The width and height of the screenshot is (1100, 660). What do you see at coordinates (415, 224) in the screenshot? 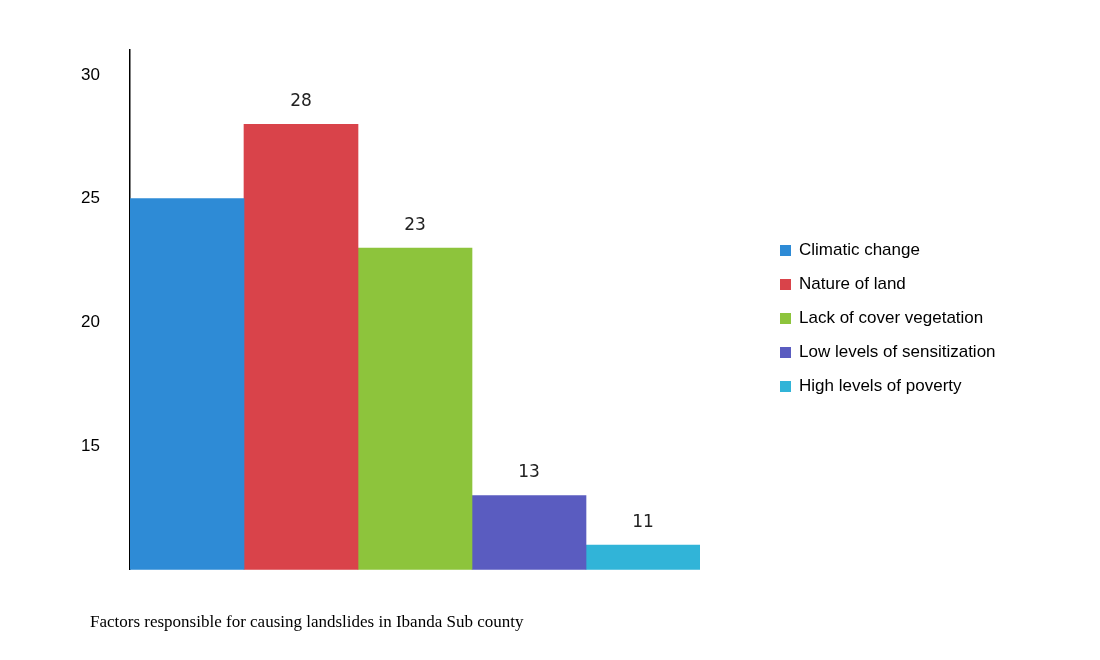
I see `data-label: 23` at bounding box center [415, 224].